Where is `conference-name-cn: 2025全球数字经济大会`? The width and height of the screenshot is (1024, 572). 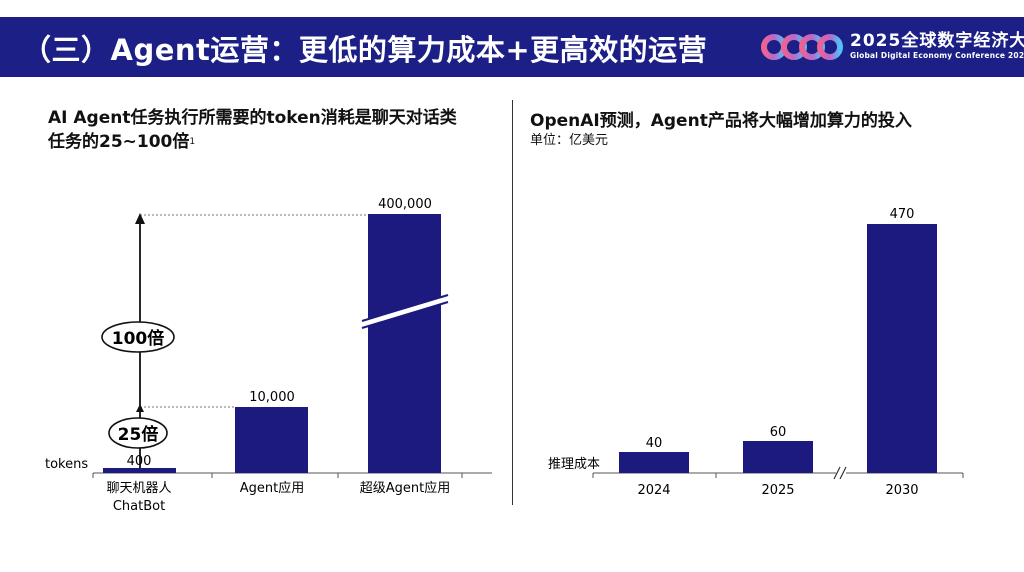
conference-name-cn: 2025全球数字经济大会 is located at coordinates (937, 41).